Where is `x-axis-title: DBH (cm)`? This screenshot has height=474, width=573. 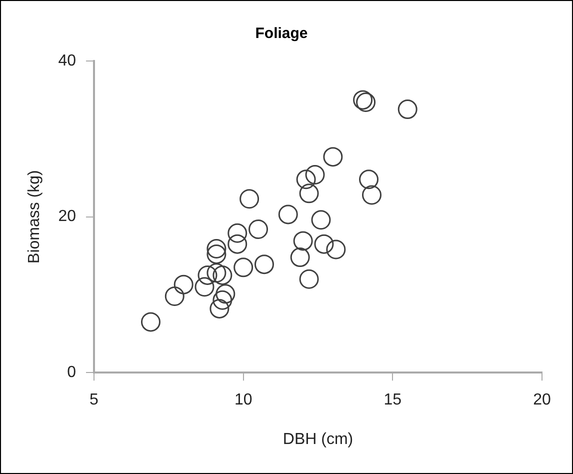 x-axis-title: DBH (cm) is located at coordinates (318, 439).